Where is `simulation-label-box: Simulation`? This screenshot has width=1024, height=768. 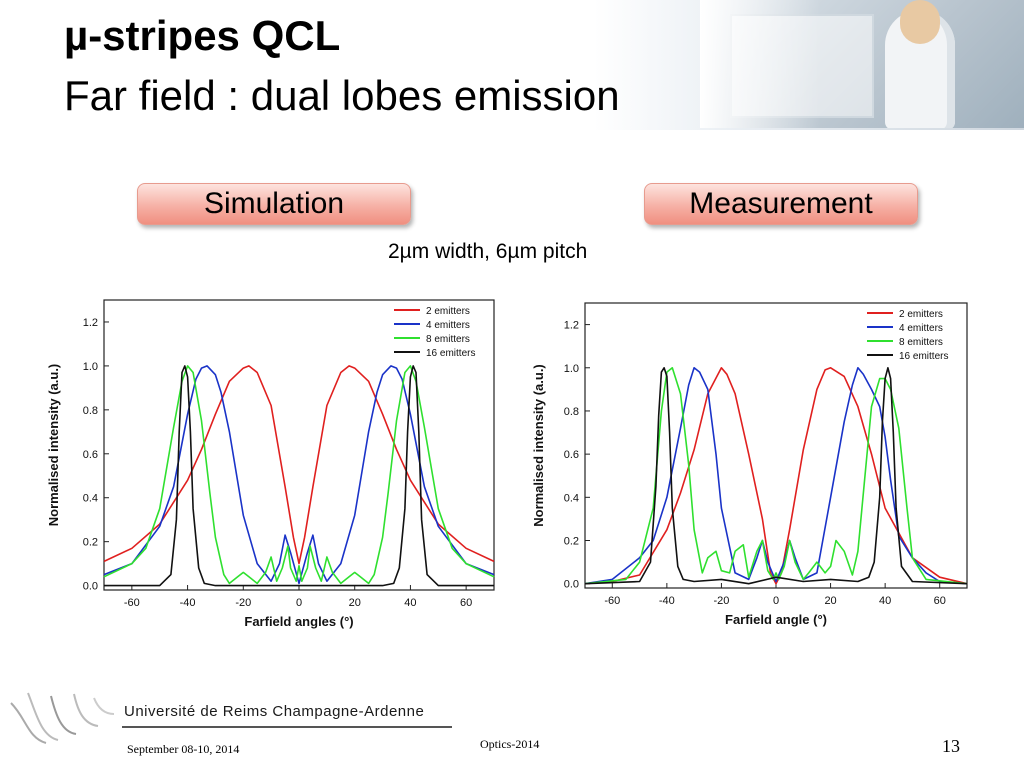
simulation-label-box: Simulation is located at coordinates (274, 204).